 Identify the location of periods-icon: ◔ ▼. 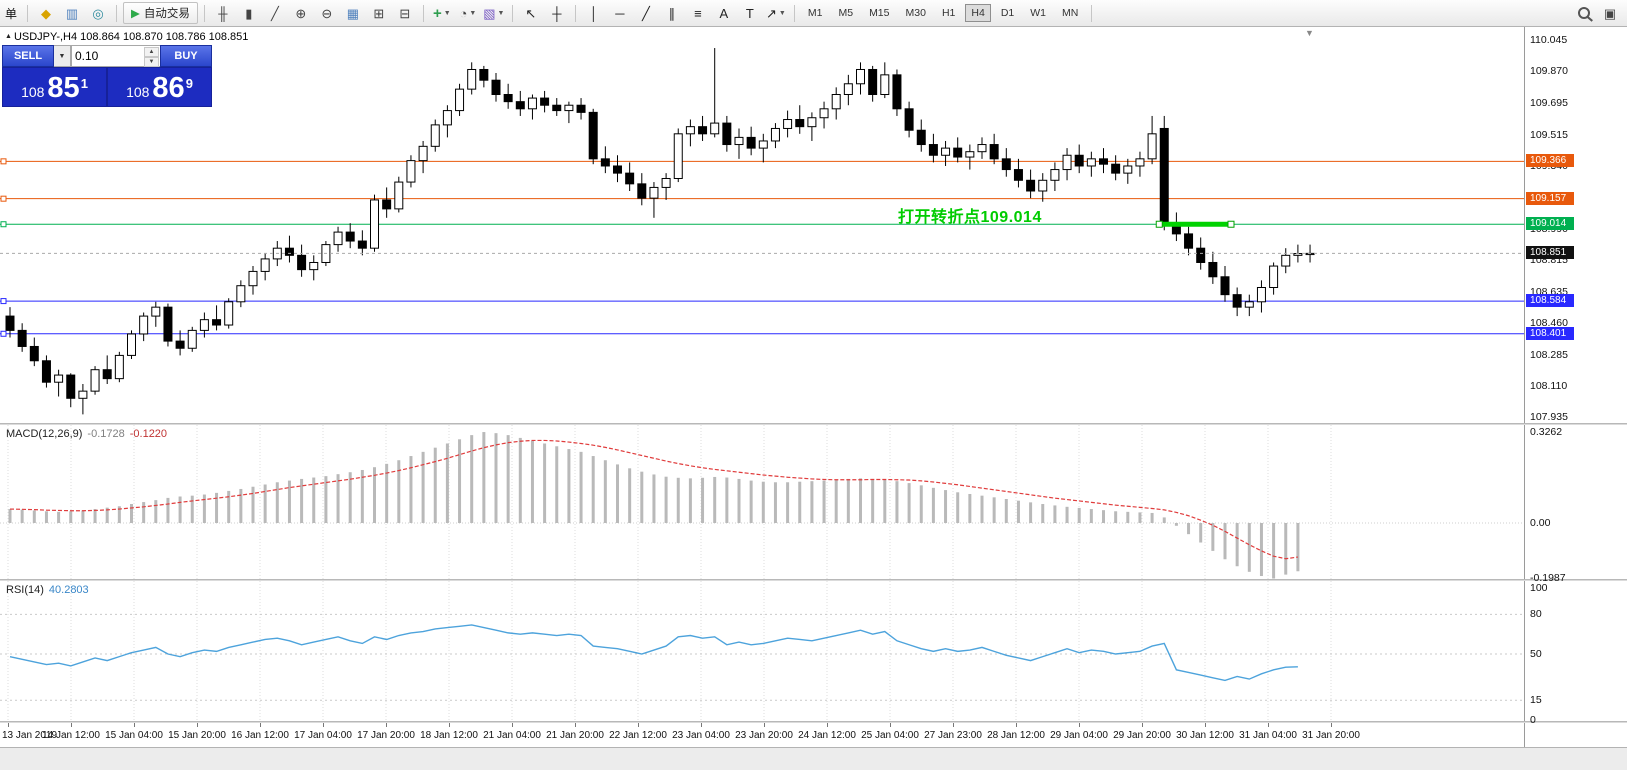
(468, 13).